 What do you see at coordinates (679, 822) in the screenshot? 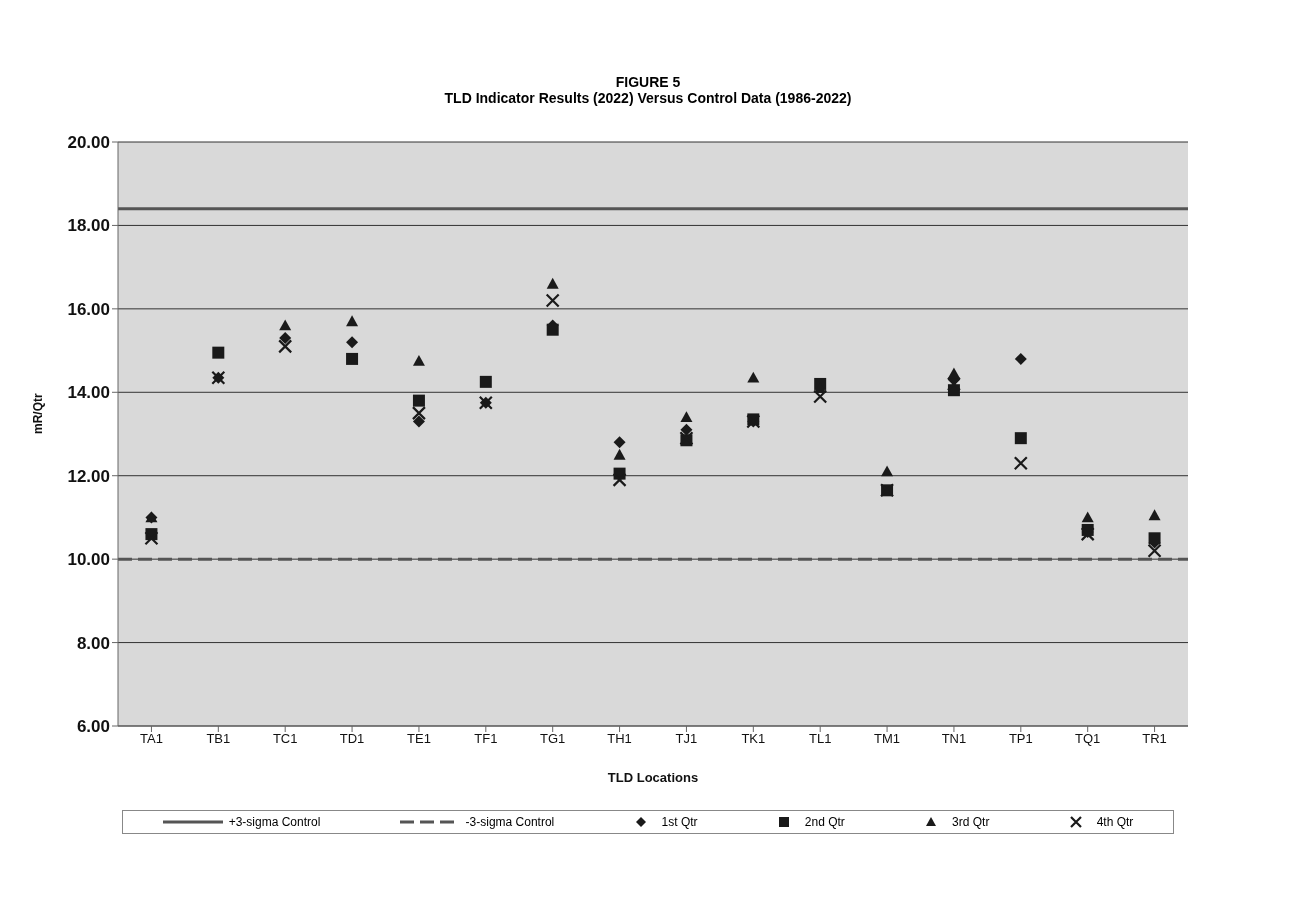
I see `legend-label: 1st Qtr` at bounding box center [679, 822].